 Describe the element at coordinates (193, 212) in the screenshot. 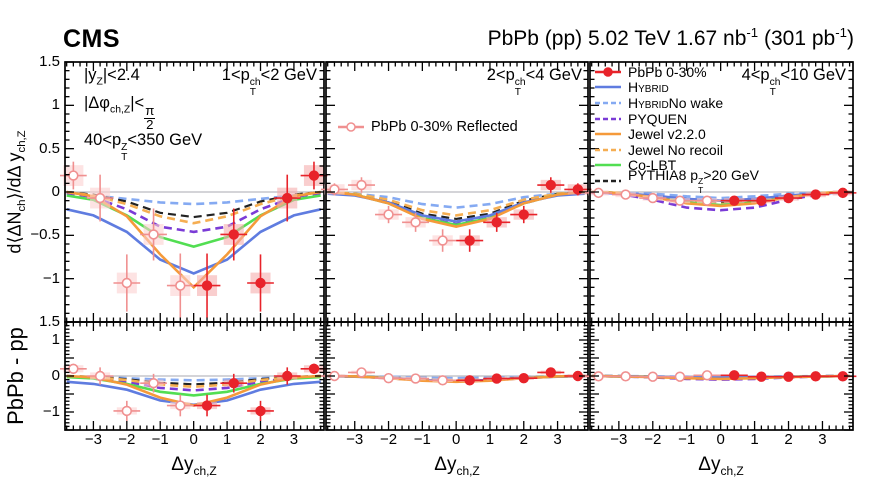

I see `curve-pyquen` at that location.